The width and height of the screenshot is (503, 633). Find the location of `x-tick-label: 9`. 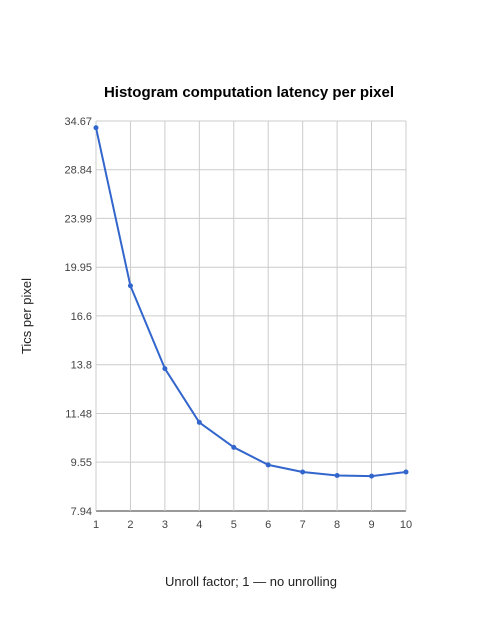

x-tick-label: 9 is located at coordinates (371, 525).